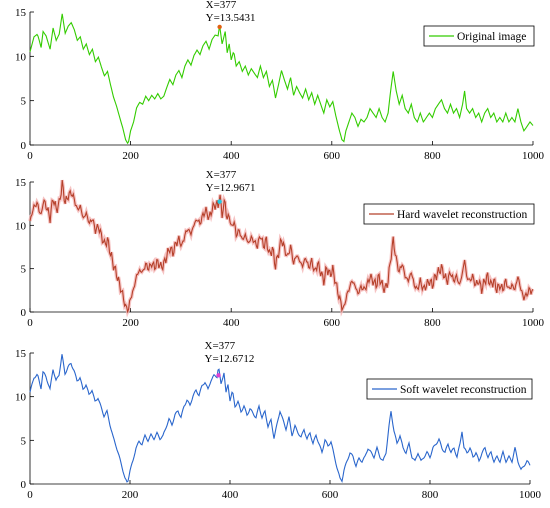  Describe the element at coordinates (530, 495) in the screenshot. I see `x-tick-label-soft-1000: 1000` at that location.